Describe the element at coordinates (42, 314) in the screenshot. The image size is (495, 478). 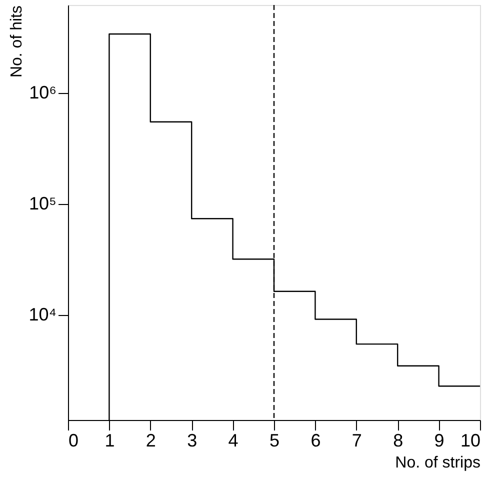
I see `y-tick-label: 10⁴` at that location.